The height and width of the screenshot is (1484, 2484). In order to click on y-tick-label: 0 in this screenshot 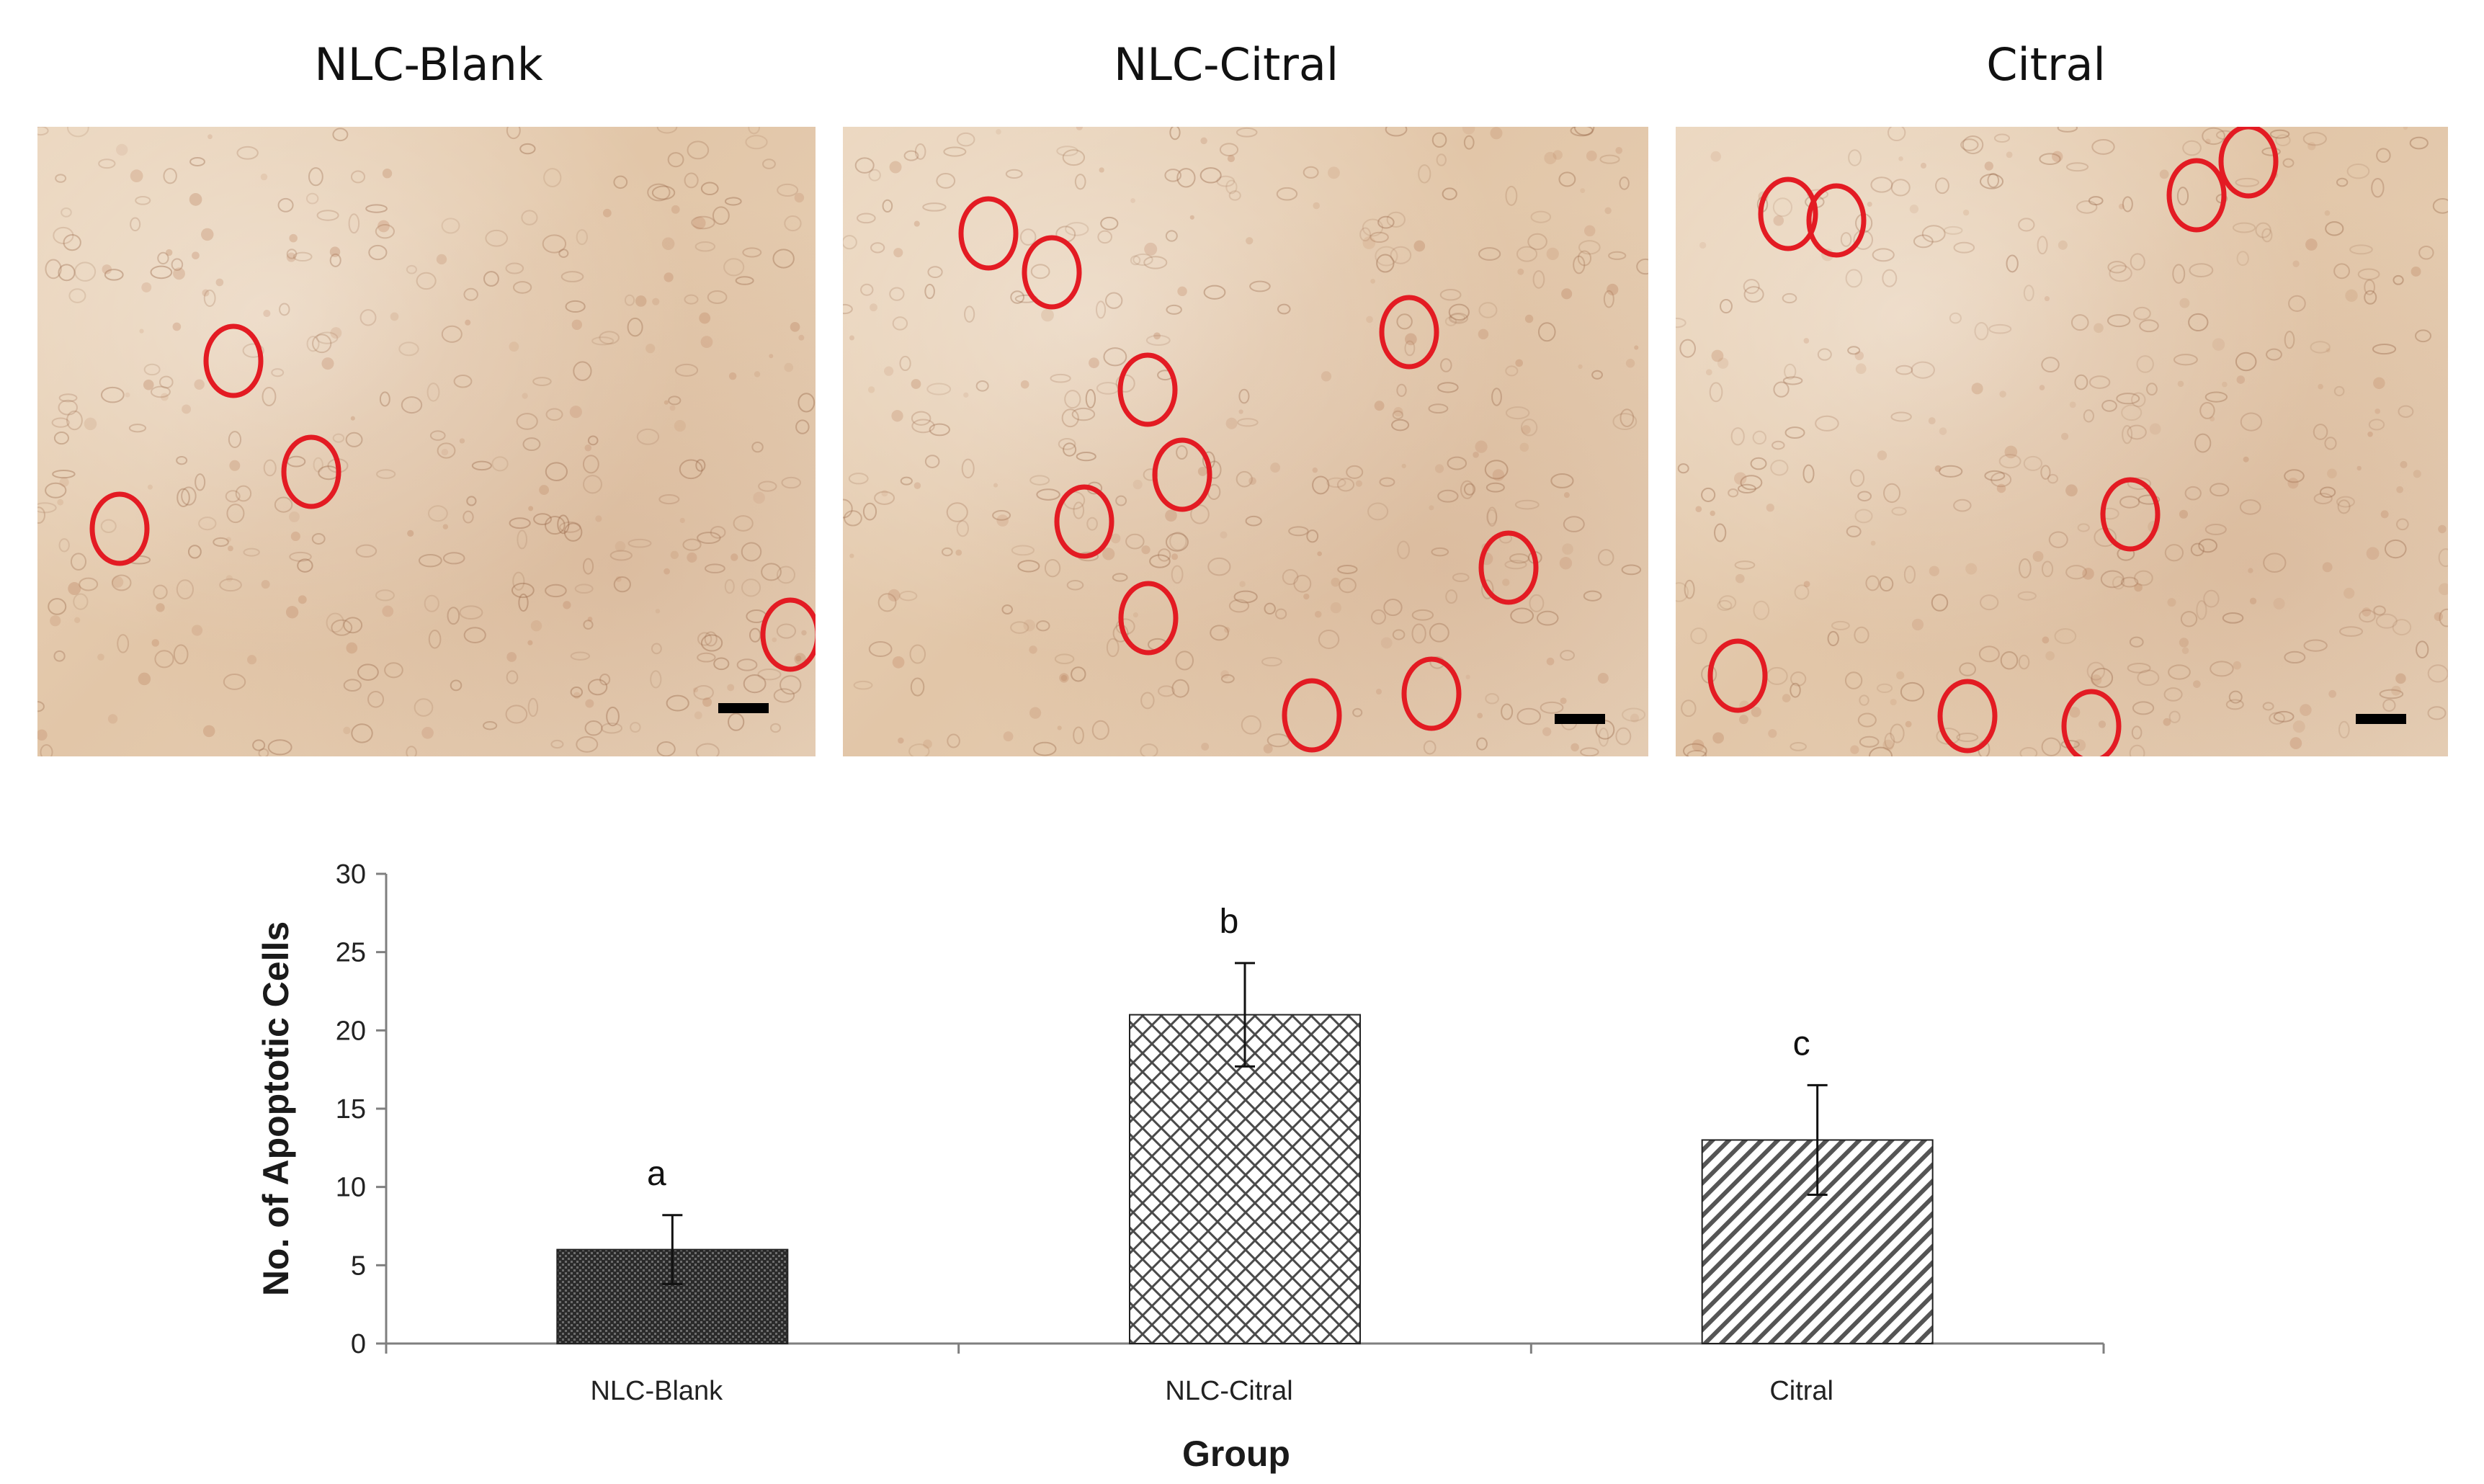, I will do `click(358, 1344)`.